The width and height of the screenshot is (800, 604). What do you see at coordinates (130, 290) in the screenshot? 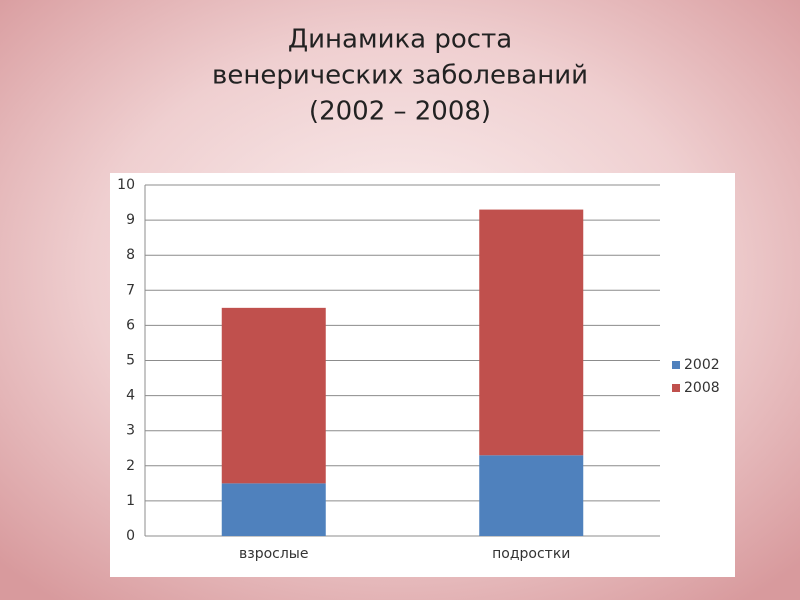
I see `y-tick-label: 7` at bounding box center [130, 290].